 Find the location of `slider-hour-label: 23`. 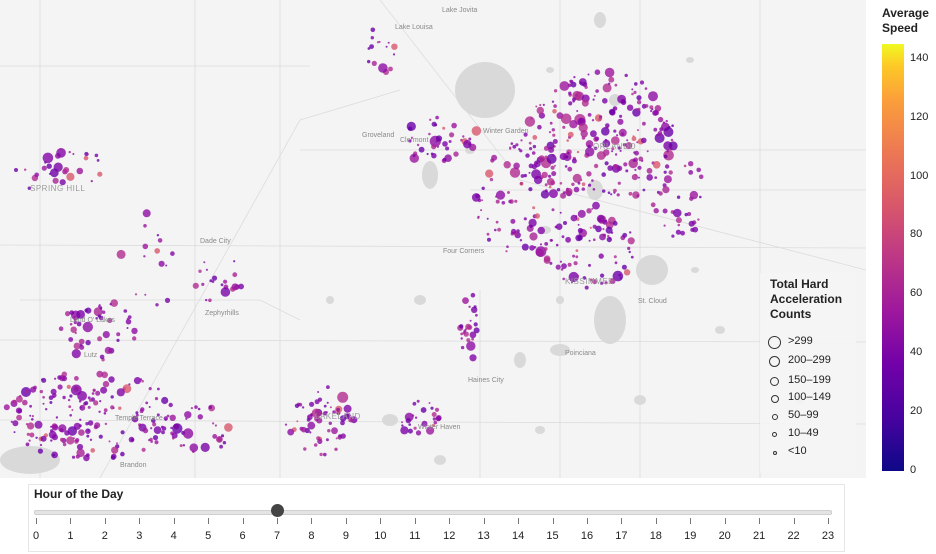

slider-hour-label: 23 is located at coordinates (828, 536).